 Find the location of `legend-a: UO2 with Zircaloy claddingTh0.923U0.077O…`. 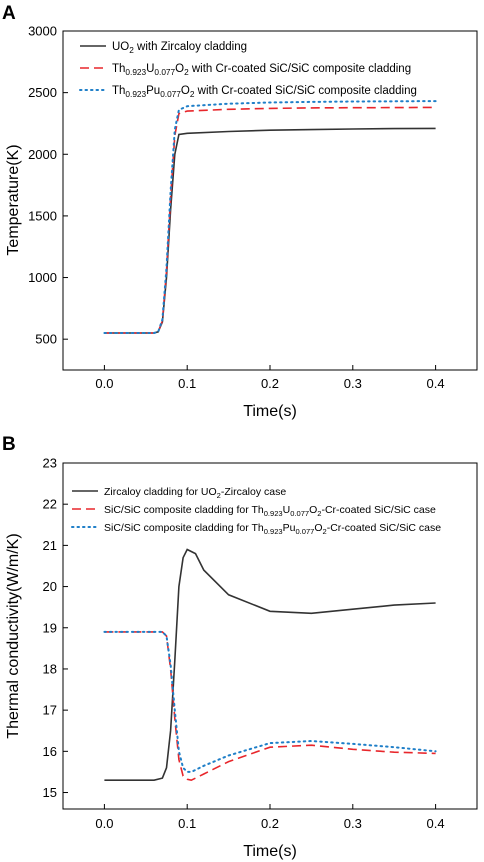

legend-a: UO2 with Zircaloy claddingTh0.923U0.077O… is located at coordinates (248, 70).